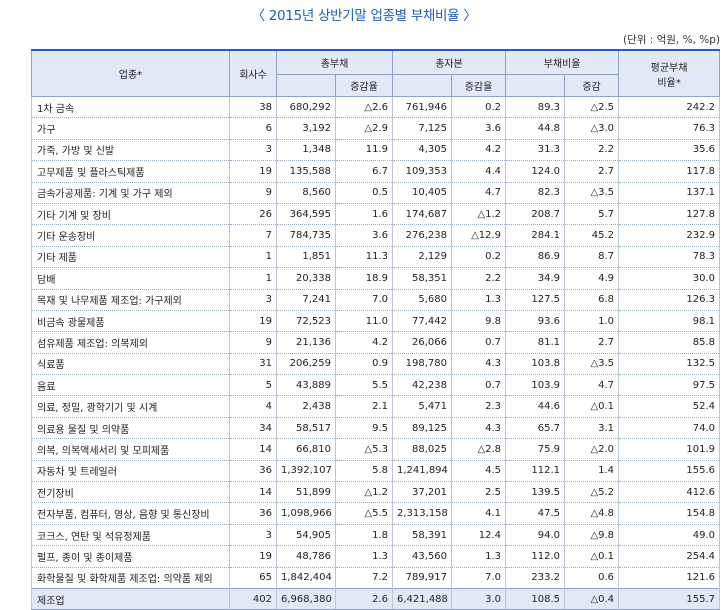 This screenshot has width=728, height=610. What do you see at coordinates (479, 449) in the screenshot?
I see `capital-change-cell: △2.8` at bounding box center [479, 449].